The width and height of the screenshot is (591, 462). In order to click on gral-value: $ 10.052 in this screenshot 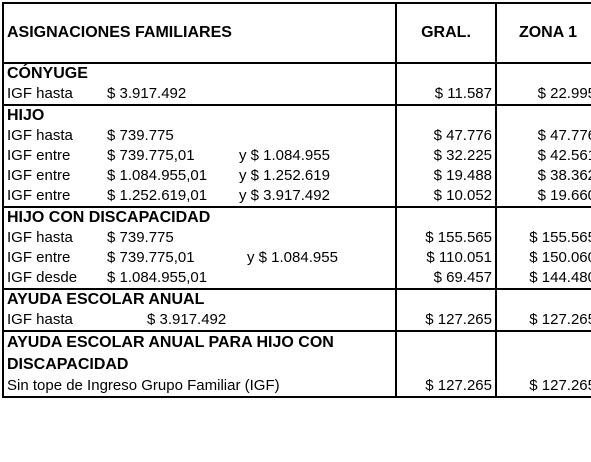, I will do `click(446, 196)`.